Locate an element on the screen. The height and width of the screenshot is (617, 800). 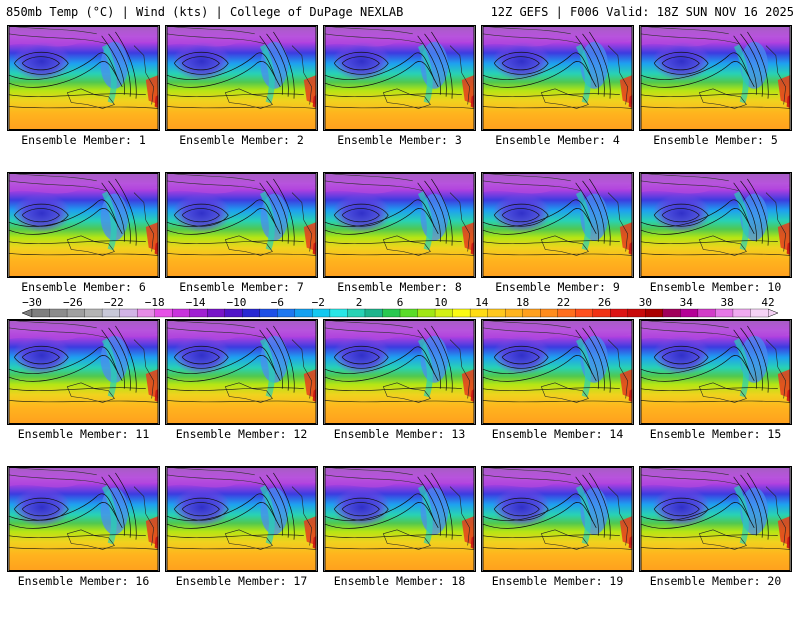
ensemble-panel: Ensemble Member: 13 is located at coordinates (399, 394).